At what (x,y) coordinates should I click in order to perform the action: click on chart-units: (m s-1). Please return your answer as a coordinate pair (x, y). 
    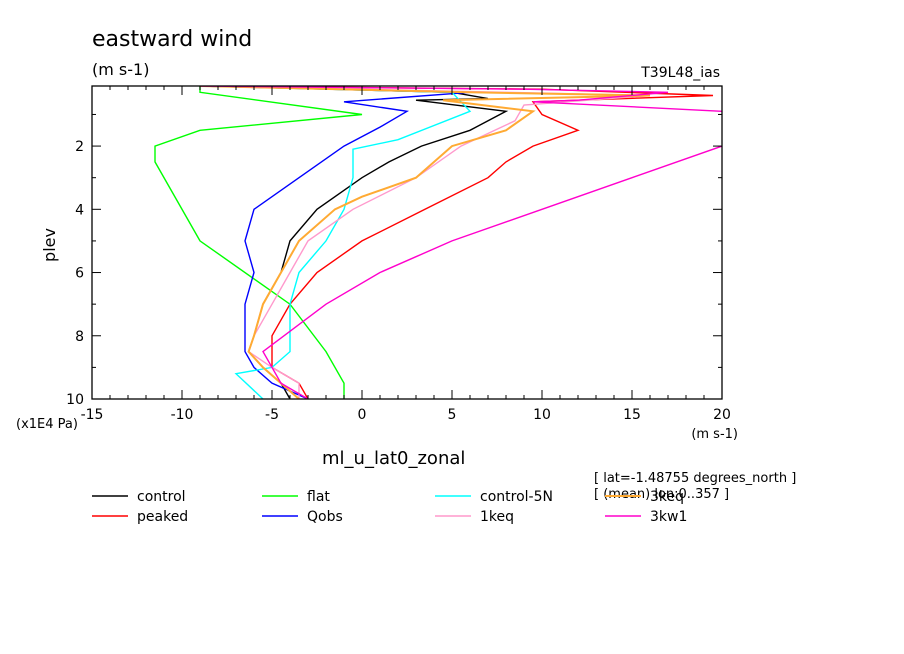
    Looking at the image, I should click on (120, 69).